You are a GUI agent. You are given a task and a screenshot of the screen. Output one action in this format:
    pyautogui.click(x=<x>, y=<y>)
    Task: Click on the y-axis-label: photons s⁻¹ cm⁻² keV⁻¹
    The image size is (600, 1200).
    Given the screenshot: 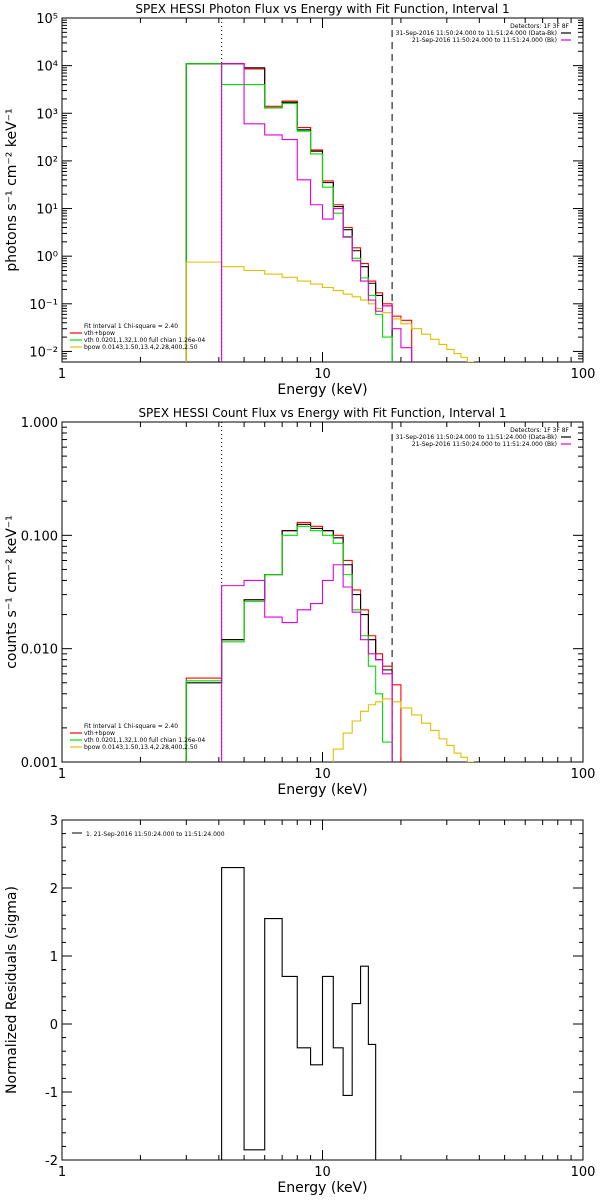 What is the action you would take?
    pyautogui.click(x=12, y=189)
    